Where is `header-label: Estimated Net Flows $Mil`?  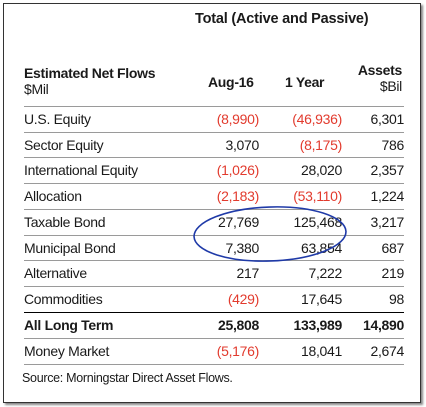 header-label: Estimated Net Flows $Mil is located at coordinates (90, 81).